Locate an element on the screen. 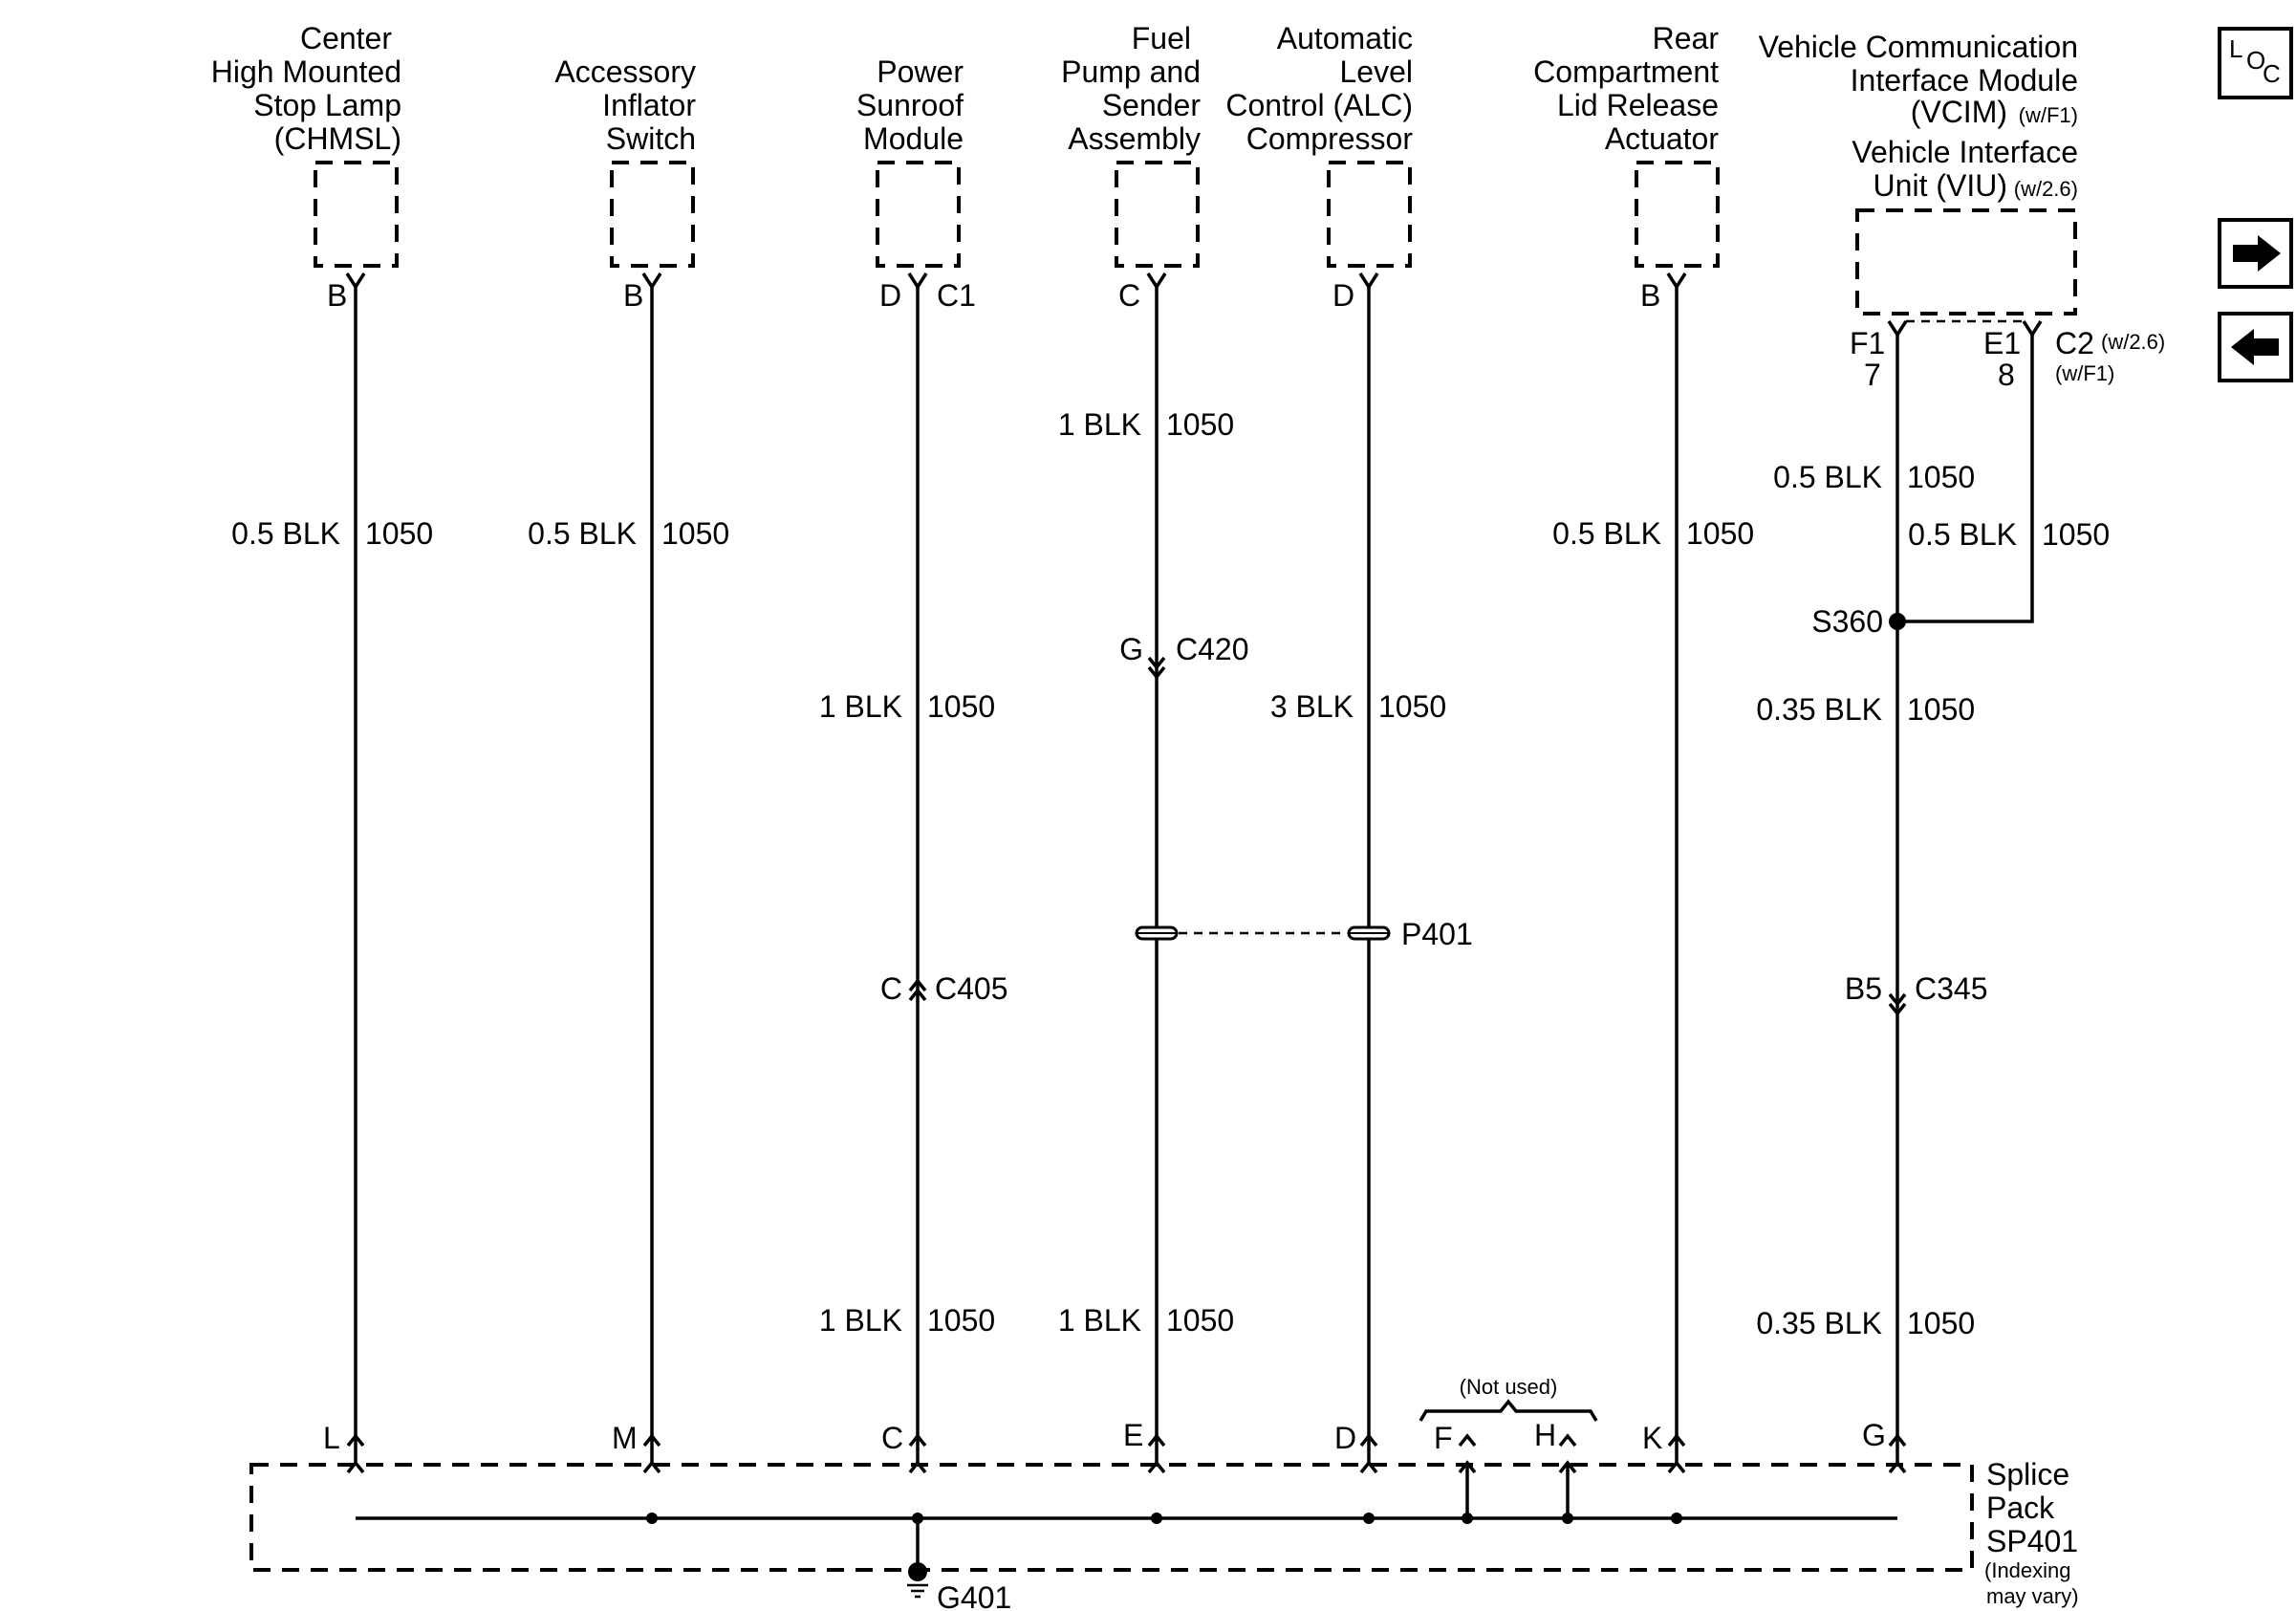  svg-text: 8 is located at coordinates (2006, 375).